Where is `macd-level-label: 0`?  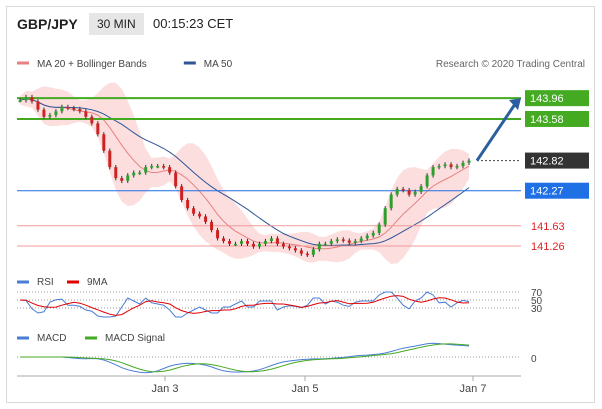
macd-level-label: 0 is located at coordinates (534, 359).